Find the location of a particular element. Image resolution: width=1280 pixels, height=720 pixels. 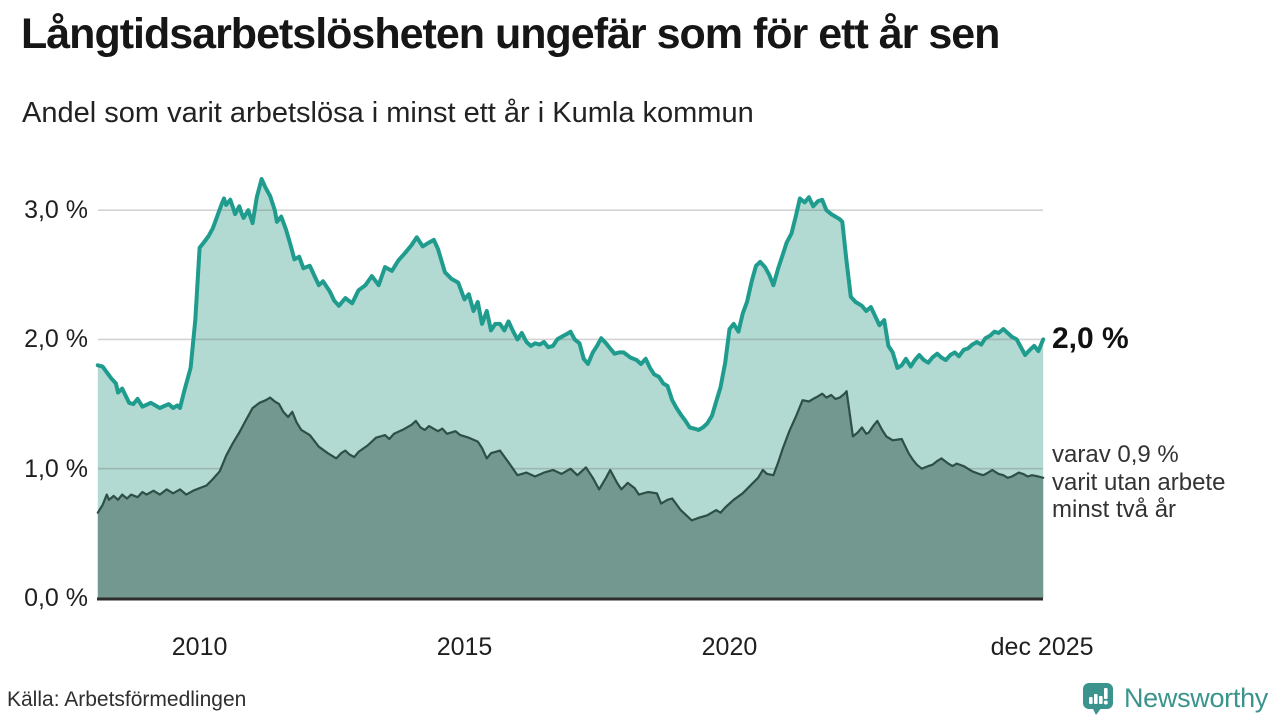

x-axis-tick-label: 2020 is located at coordinates (729, 647).